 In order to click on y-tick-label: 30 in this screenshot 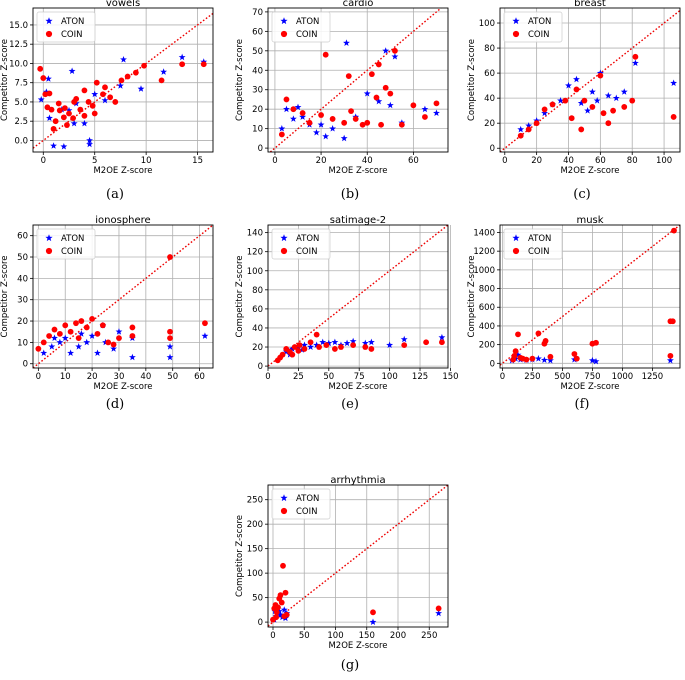, I will do `click(22, 301)`.